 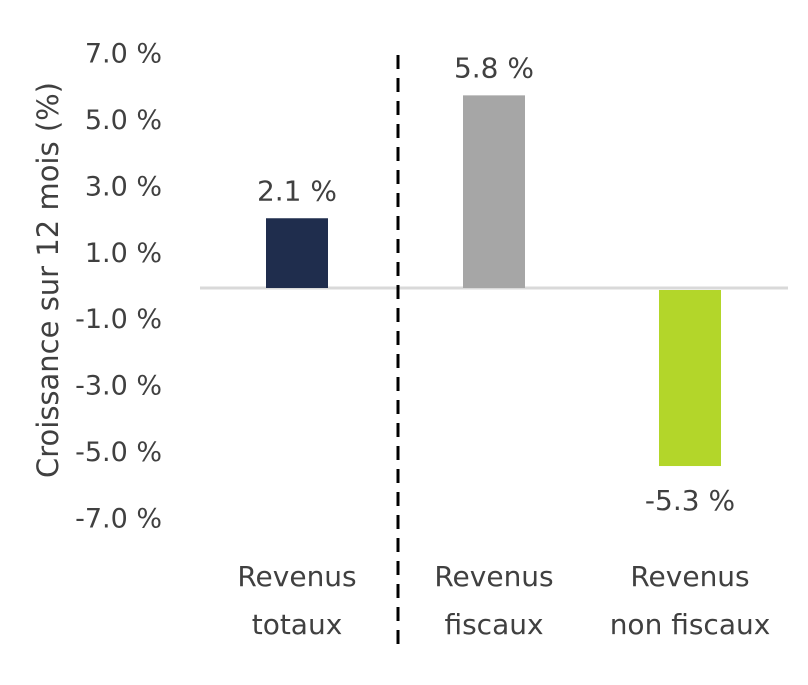 I want to click on data-label-3: -5.3 %, so click(x=690, y=500).